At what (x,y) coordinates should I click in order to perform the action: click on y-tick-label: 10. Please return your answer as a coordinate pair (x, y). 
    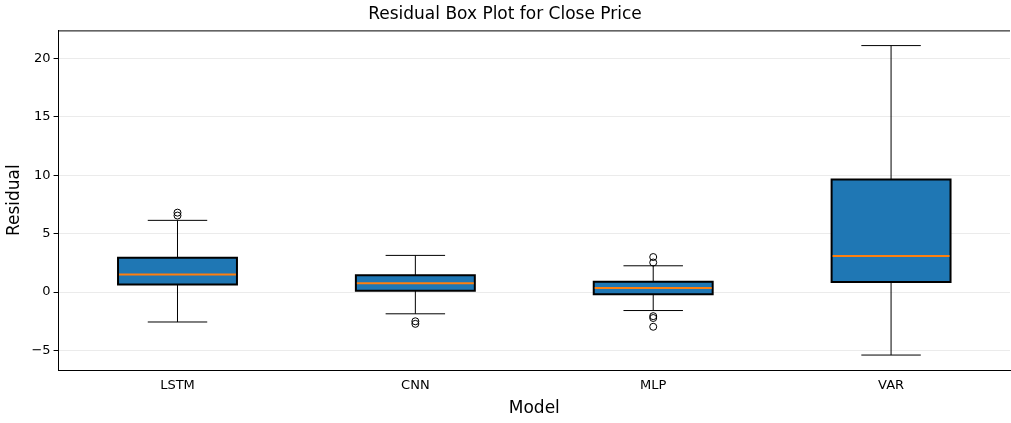
    Looking at the image, I should click on (42, 174).